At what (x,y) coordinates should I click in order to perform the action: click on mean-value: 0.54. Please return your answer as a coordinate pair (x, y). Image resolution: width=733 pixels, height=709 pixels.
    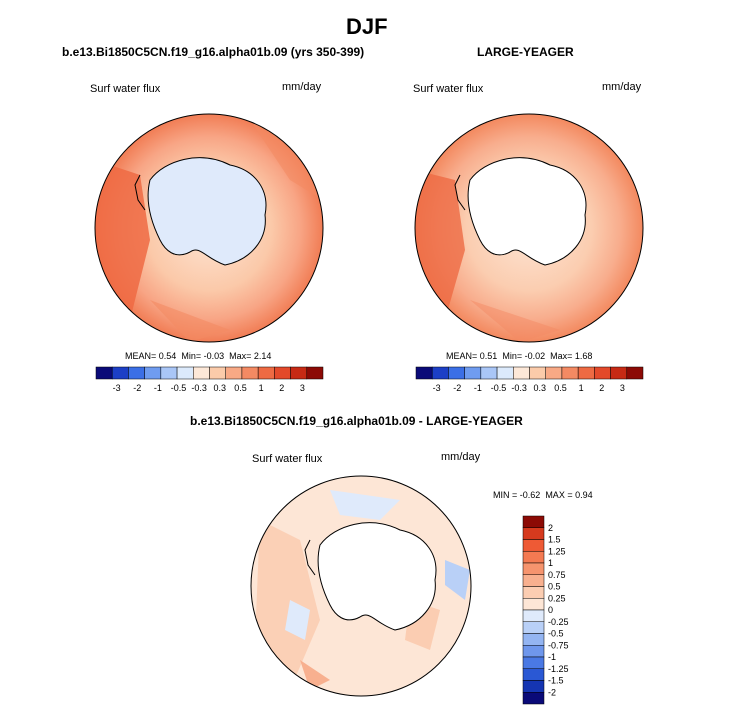
    Looking at the image, I should click on (167, 356).